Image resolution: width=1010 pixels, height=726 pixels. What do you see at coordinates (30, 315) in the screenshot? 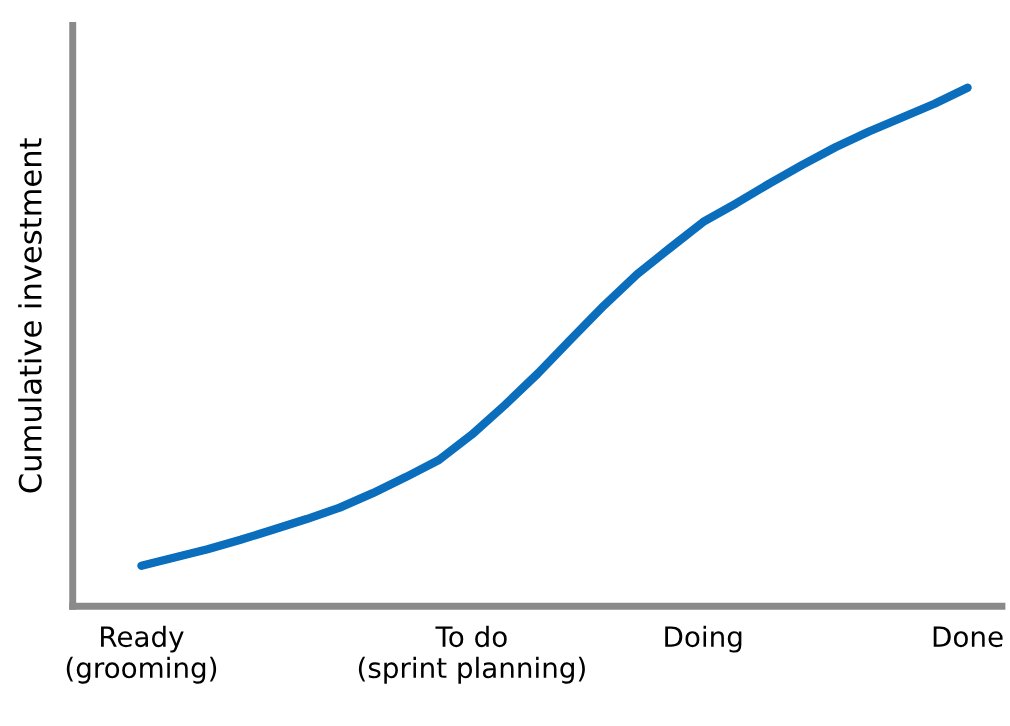
I see `y-axis-title: Cumulative investment` at bounding box center [30, 315].